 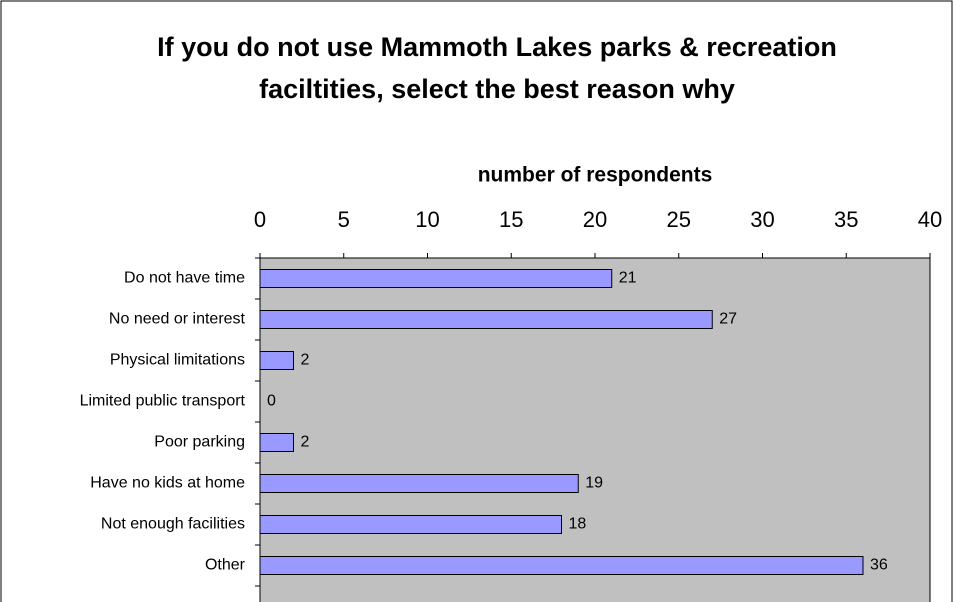 What do you see at coordinates (679, 219) in the screenshot?
I see `x-tick-label: 25` at bounding box center [679, 219].